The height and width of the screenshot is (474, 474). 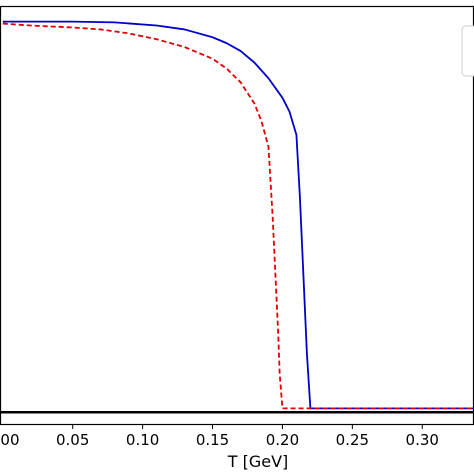 I want to click on legend-box, so click(x=467, y=51).